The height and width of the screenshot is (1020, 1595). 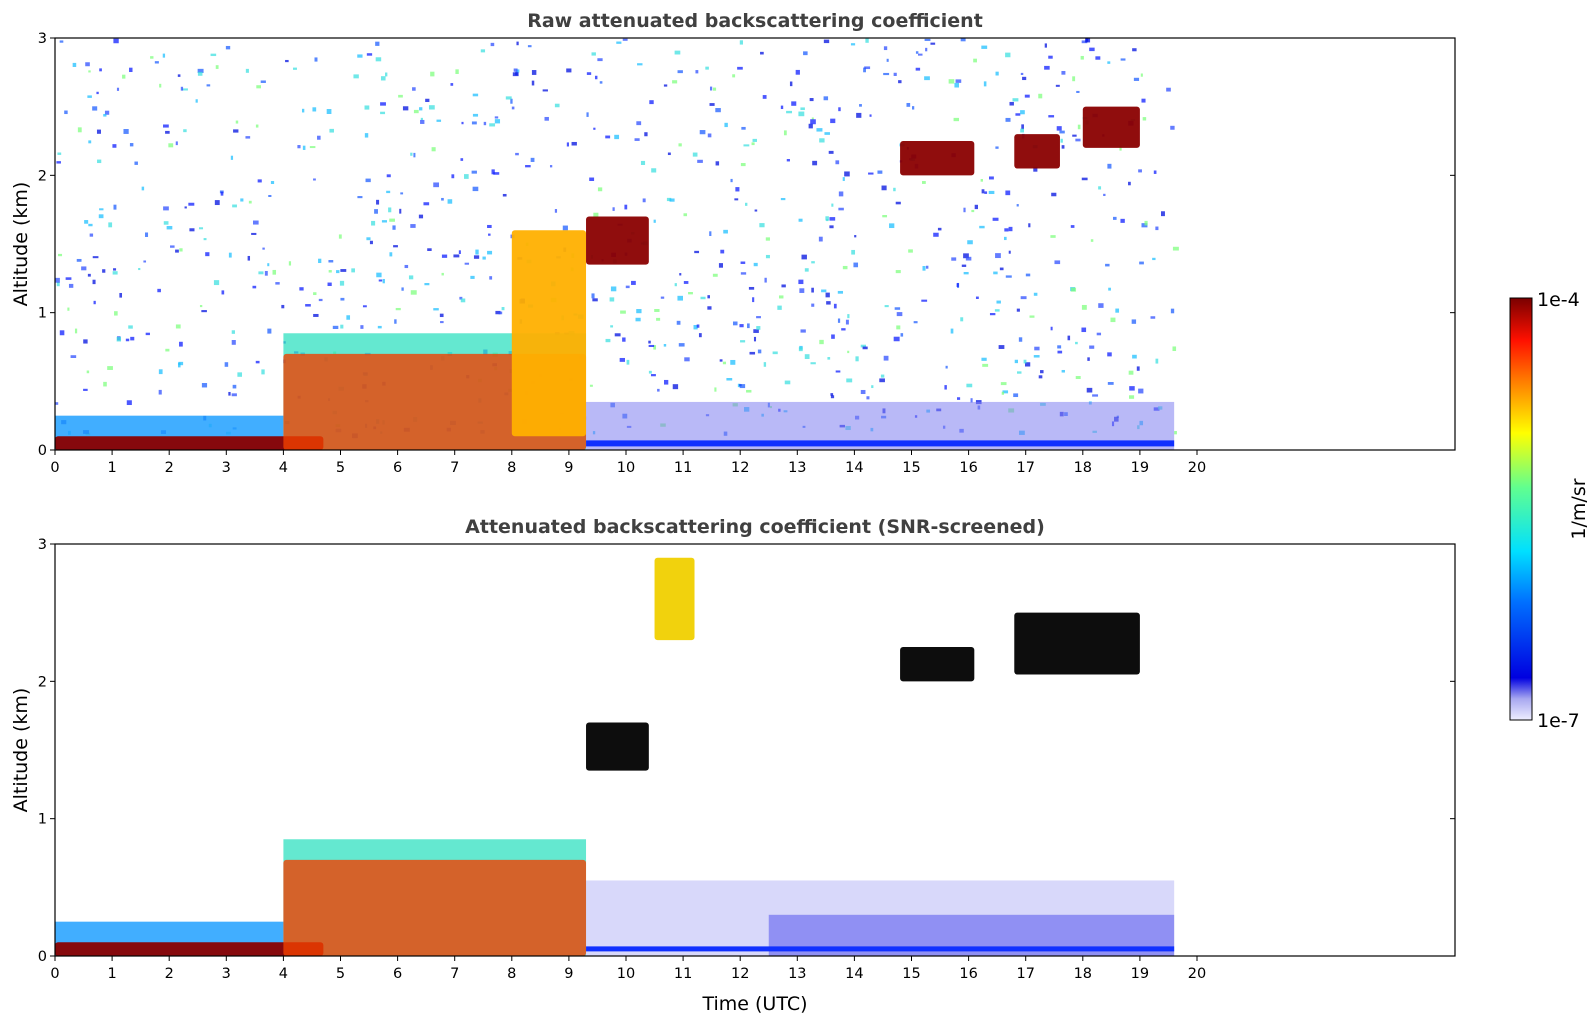 I want to click on x-tick-label: 16, so click(x=968, y=468).